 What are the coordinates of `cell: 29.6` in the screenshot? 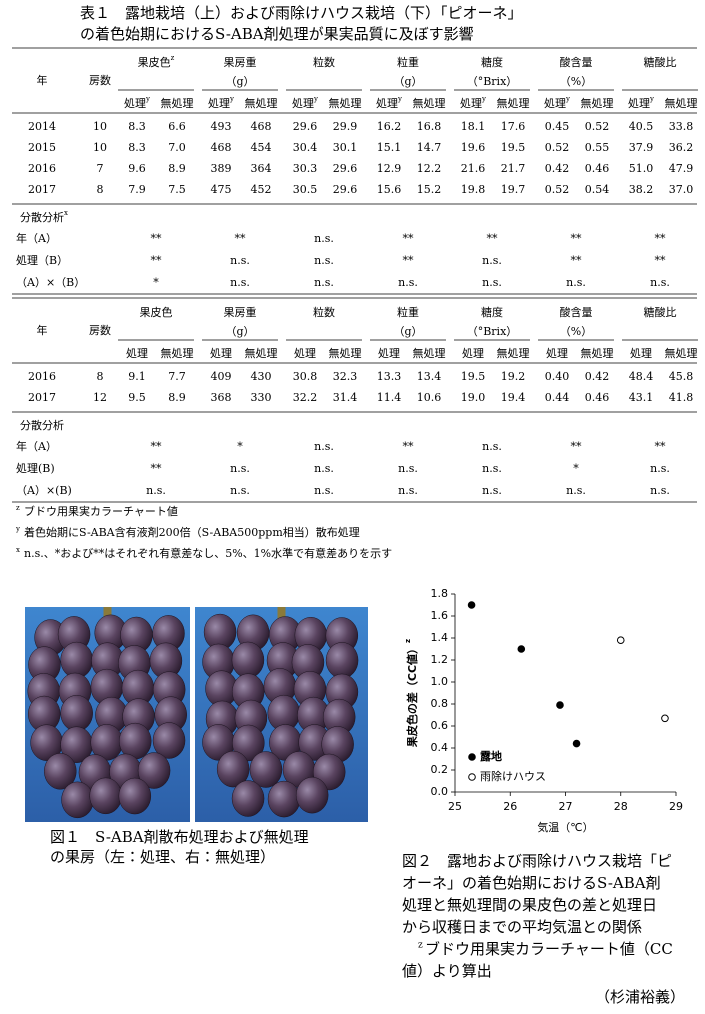 It's located at (345, 189).